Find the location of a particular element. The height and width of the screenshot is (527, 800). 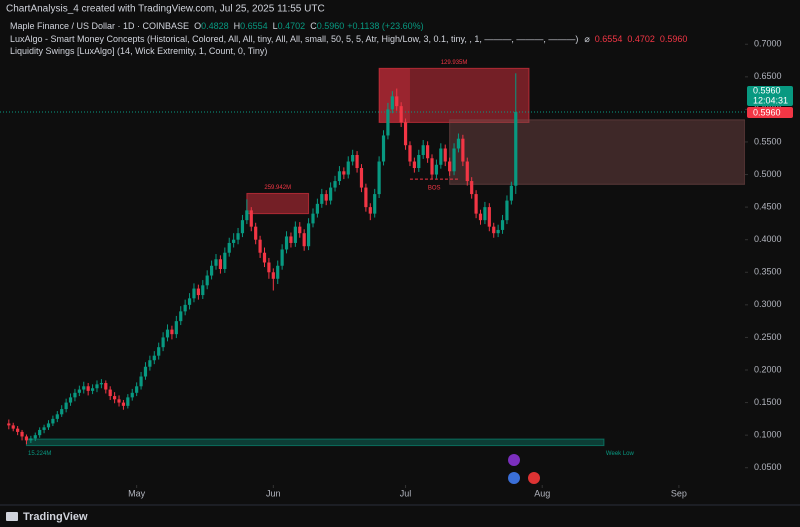

footer-brand: TradingView is located at coordinates (55, 517).